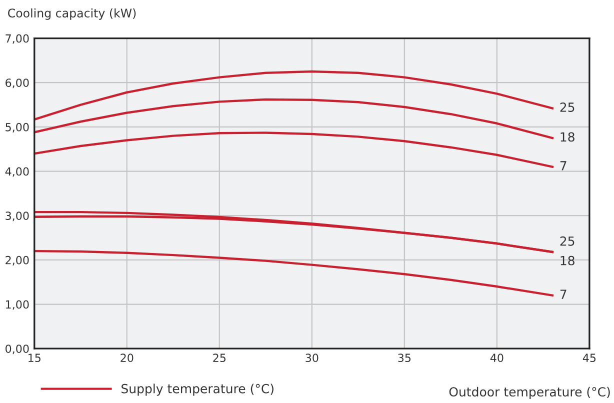 This screenshot has height=403, width=614. What do you see at coordinates (529, 392) in the screenshot?
I see `x-axis-title: Outdoor temperature (°C)` at bounding box center [529, 392].